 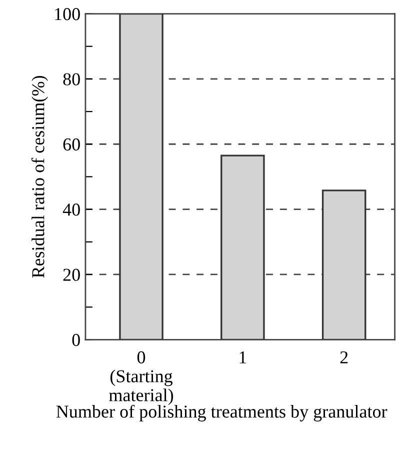 I want to click on x-tick-label: 0 (Starting material), so click(x=141, y=378).